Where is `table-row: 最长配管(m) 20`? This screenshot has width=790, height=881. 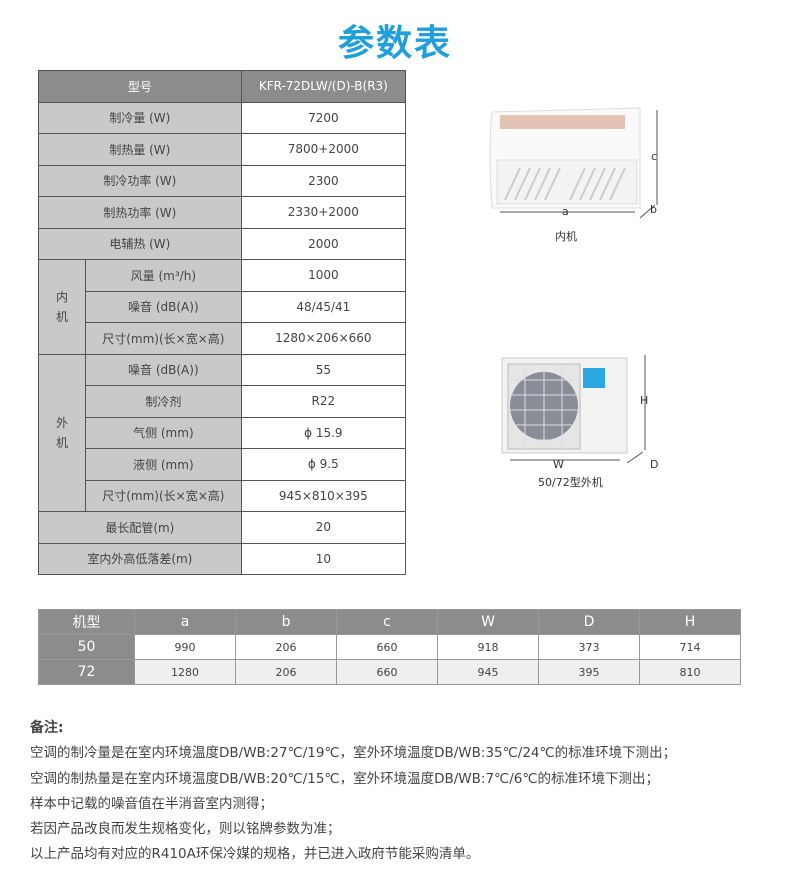
table-row: 最长配管(m) 20 is located at coordinates (222, 527).